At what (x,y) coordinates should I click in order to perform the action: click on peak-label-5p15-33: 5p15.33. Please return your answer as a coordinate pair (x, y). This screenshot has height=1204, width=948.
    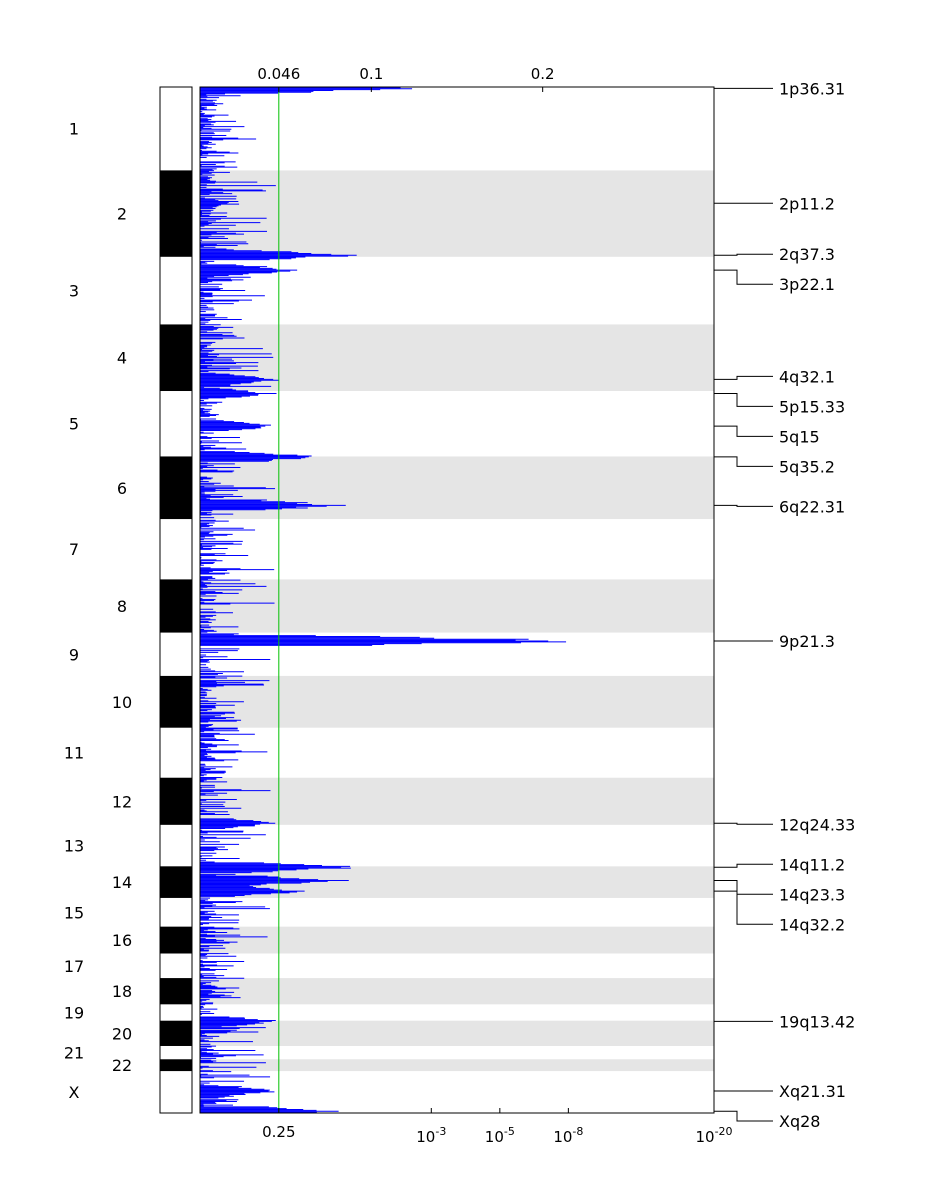
    Looking at the image, I should click on (812, 406).